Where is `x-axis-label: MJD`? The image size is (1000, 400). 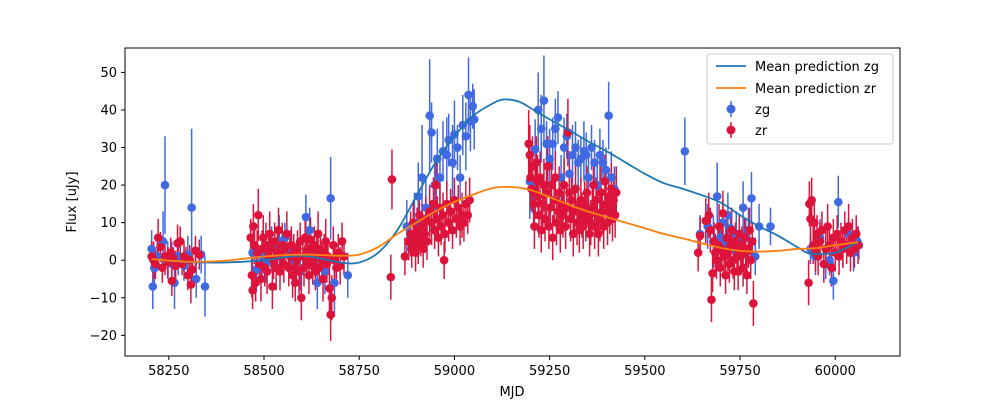 x-axis-label: MJD is located at coordinates (511, 392).